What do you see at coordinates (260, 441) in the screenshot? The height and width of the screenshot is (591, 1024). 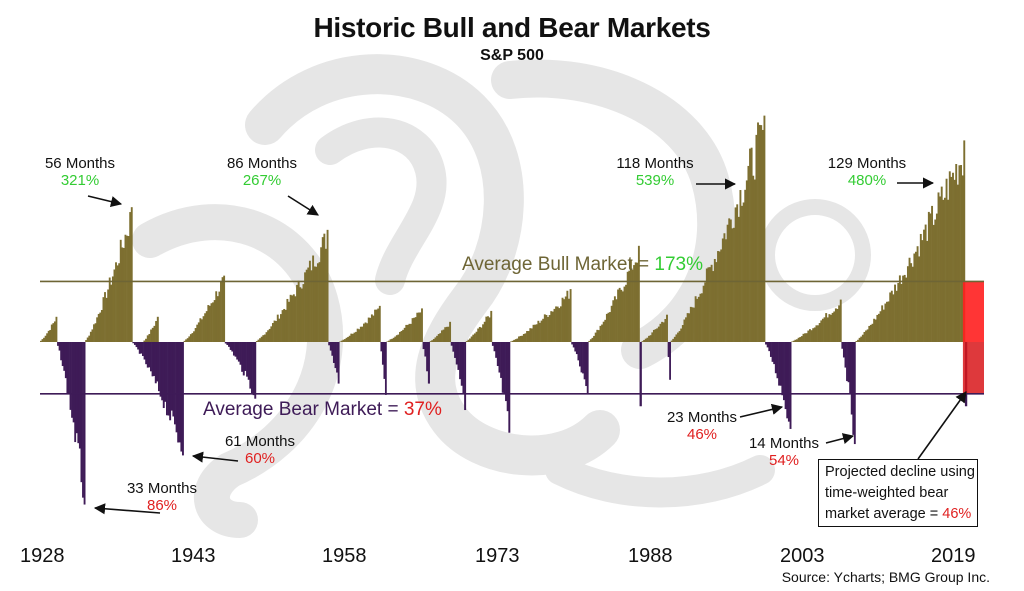 I see `bear-label-months: 61 Months` at bounding box center [260, 441].